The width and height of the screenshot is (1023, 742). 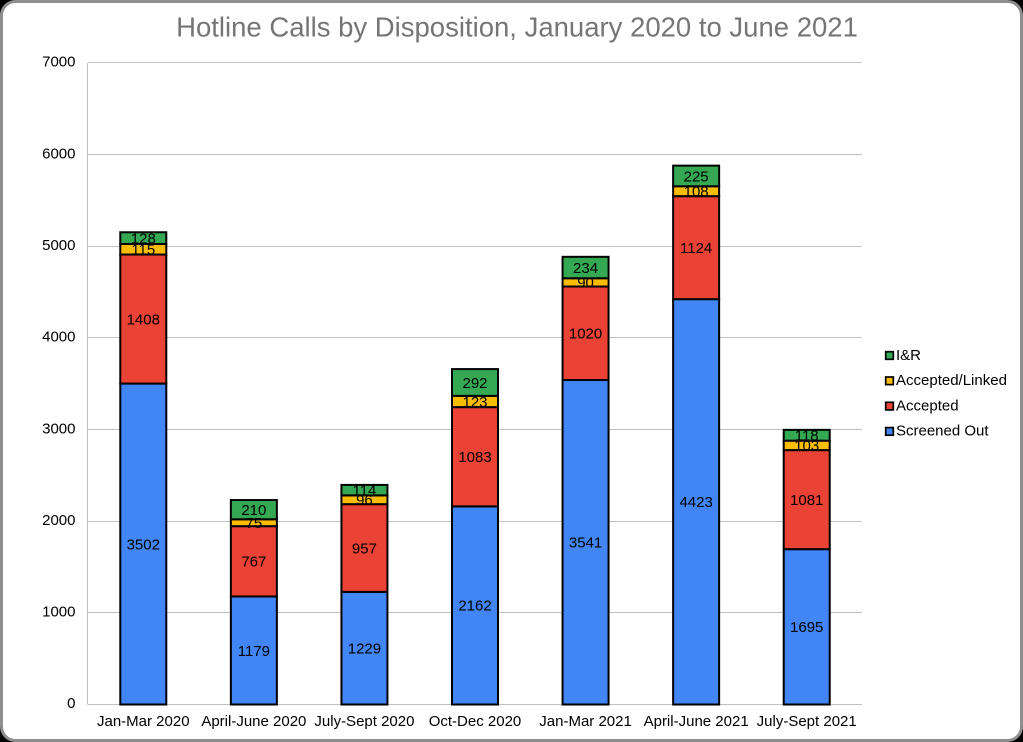 What do you see at coordinates (58, 62) in the screenshot?
I see `svg-text: 7000` at bounding box center [58, 62].